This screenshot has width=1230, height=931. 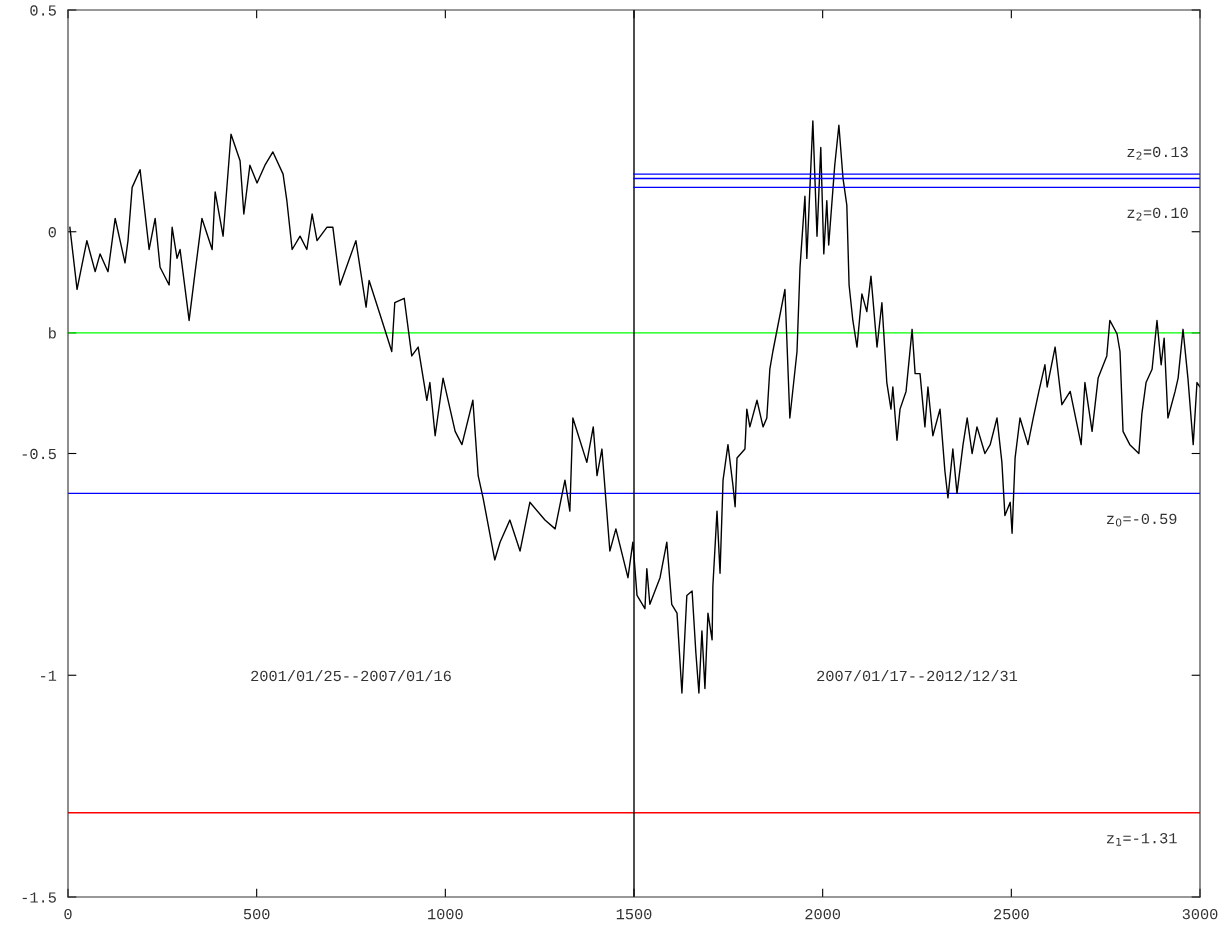 What do you see at coordinates (1142, 839) in the screenshot?
I see `ref-line-label: z$_{1}$=-1.31` at bounding box center [1142, 839].